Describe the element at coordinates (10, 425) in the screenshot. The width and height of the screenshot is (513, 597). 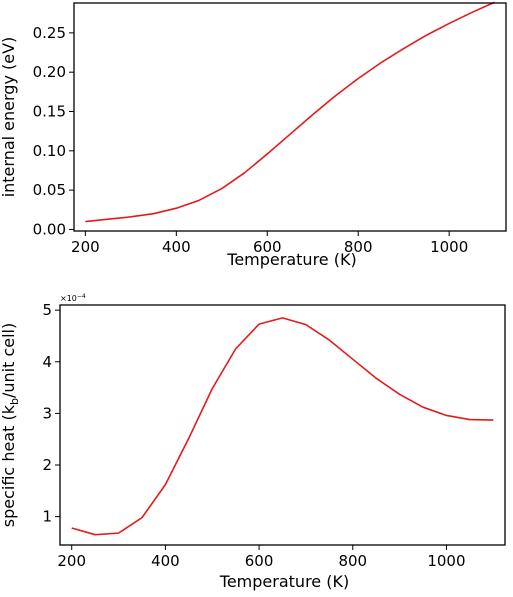
I see `y-axis-label: specific heat (kb/unit cell)` at that location.